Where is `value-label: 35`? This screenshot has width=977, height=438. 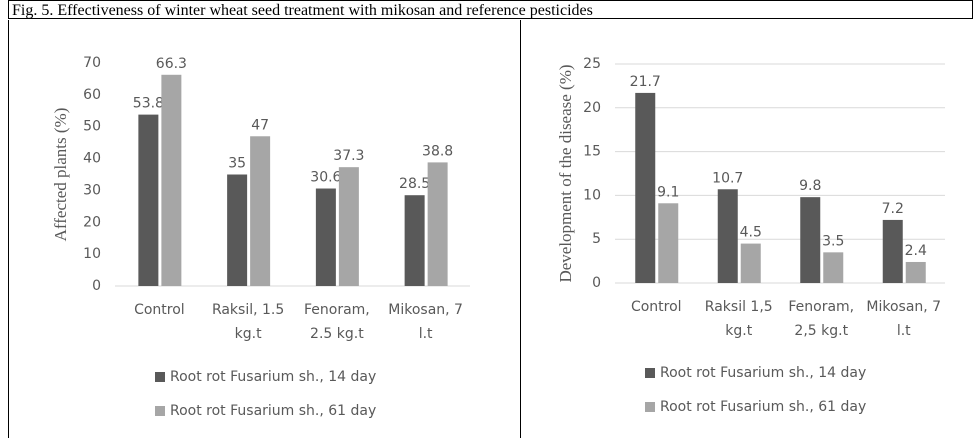 value-label: 35 is located at coordinates (237, 164).